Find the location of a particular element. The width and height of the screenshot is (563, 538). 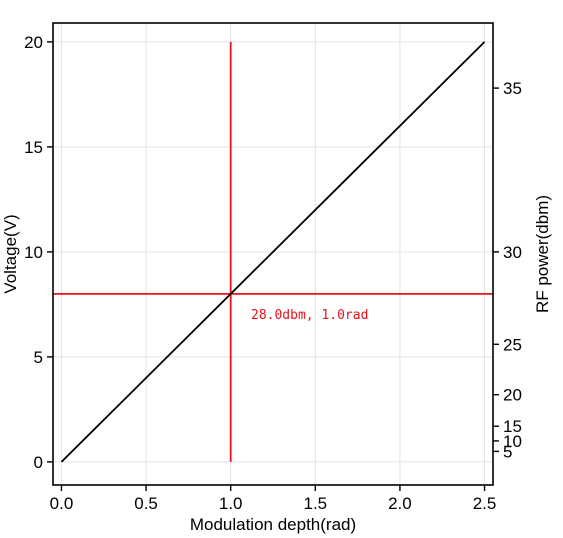

y-tick-label-4: 20 is located at coordinates (33, 42).